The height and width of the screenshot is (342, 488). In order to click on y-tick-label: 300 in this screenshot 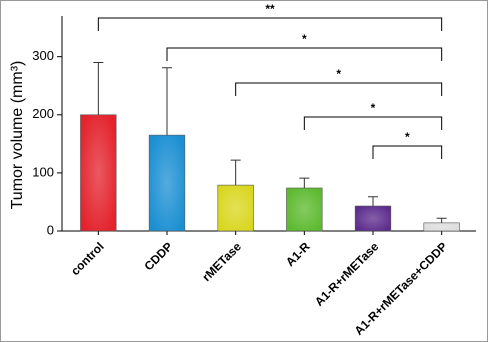, I will do `click(43, 55)`.